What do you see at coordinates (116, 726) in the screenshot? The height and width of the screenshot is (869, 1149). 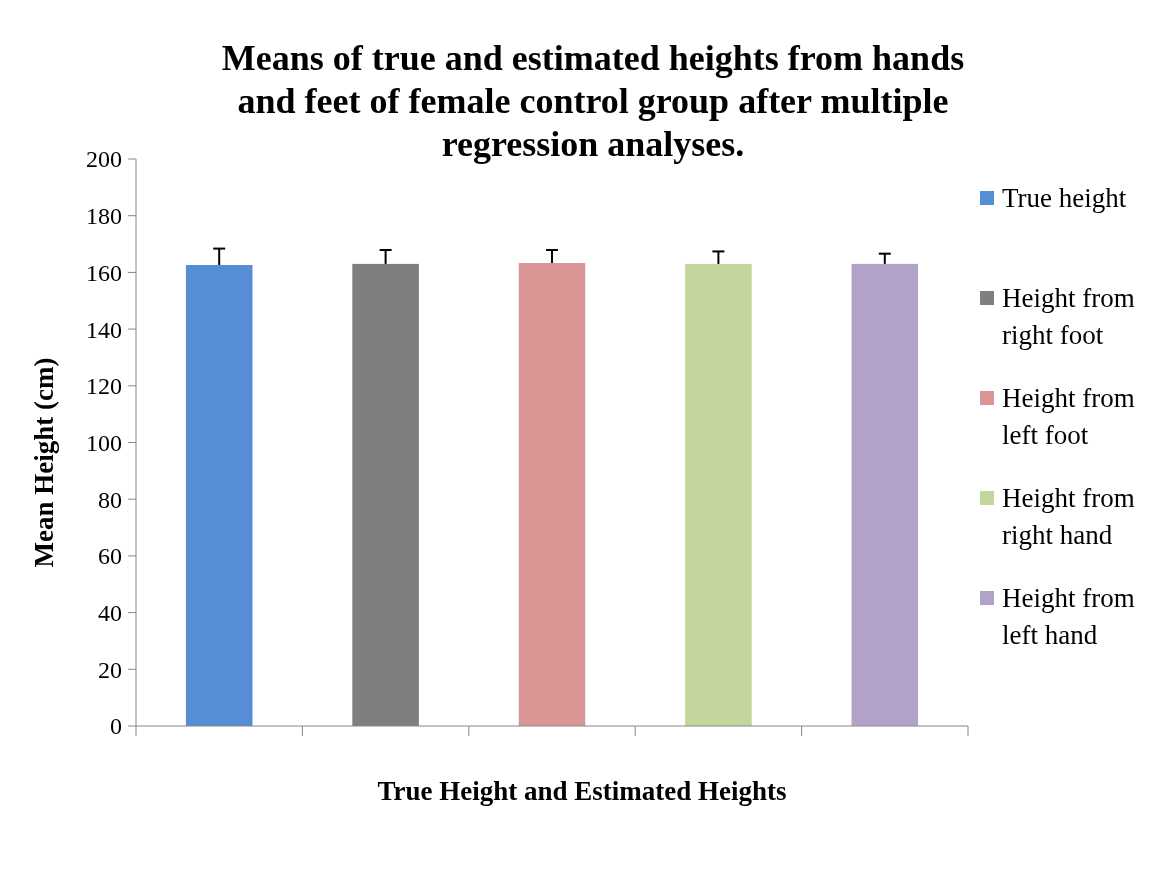 I see `y-tick-label: 0` at bounding box center [116, 726].